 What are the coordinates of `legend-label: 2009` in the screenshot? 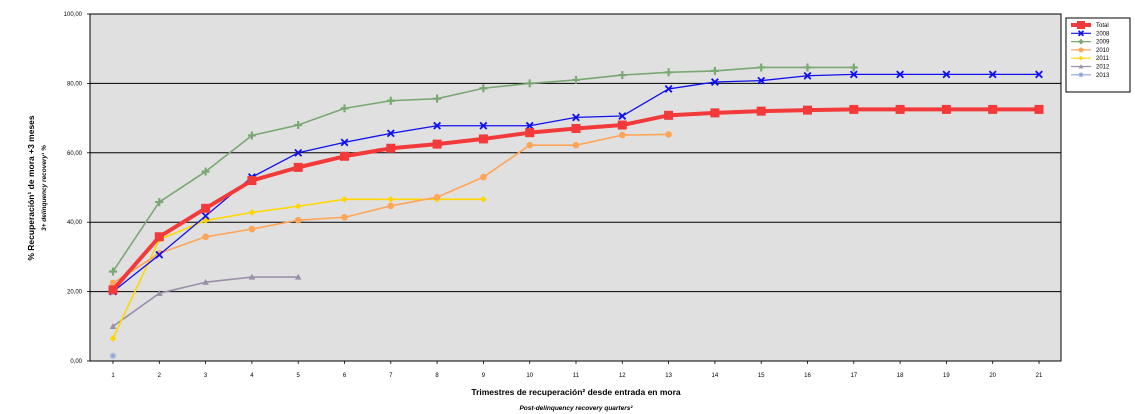 It's located at (1103, 43).